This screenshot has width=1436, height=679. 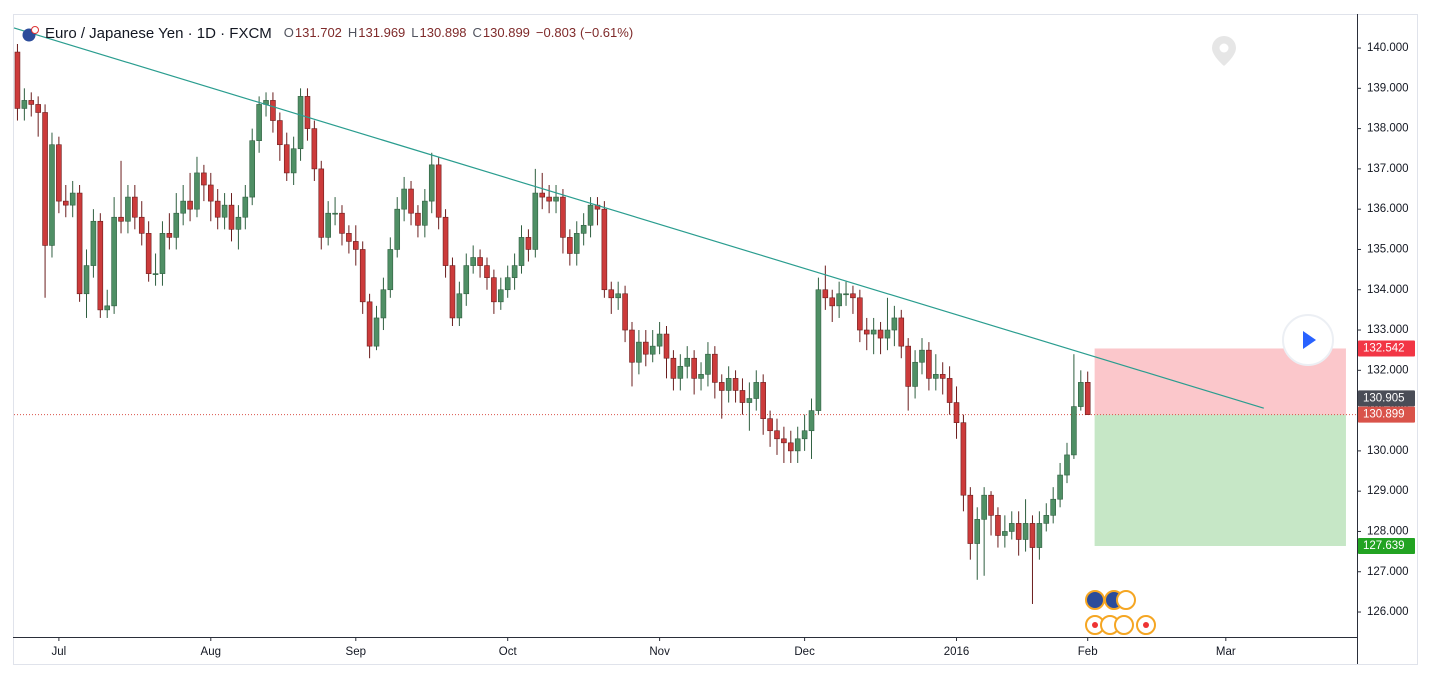 I want to click on ohlc-key: C, so click(x=477, y=32).